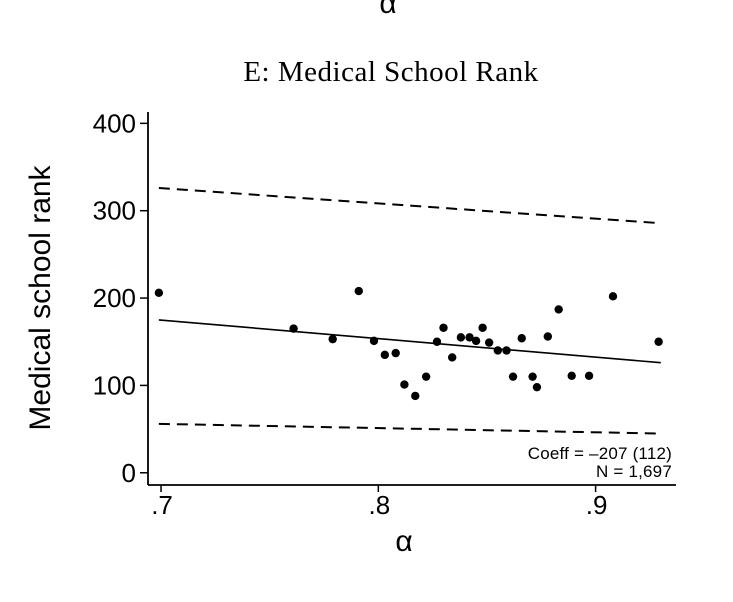  I want to click on panel-title: E: Medical School Rank, so click(390, 72).